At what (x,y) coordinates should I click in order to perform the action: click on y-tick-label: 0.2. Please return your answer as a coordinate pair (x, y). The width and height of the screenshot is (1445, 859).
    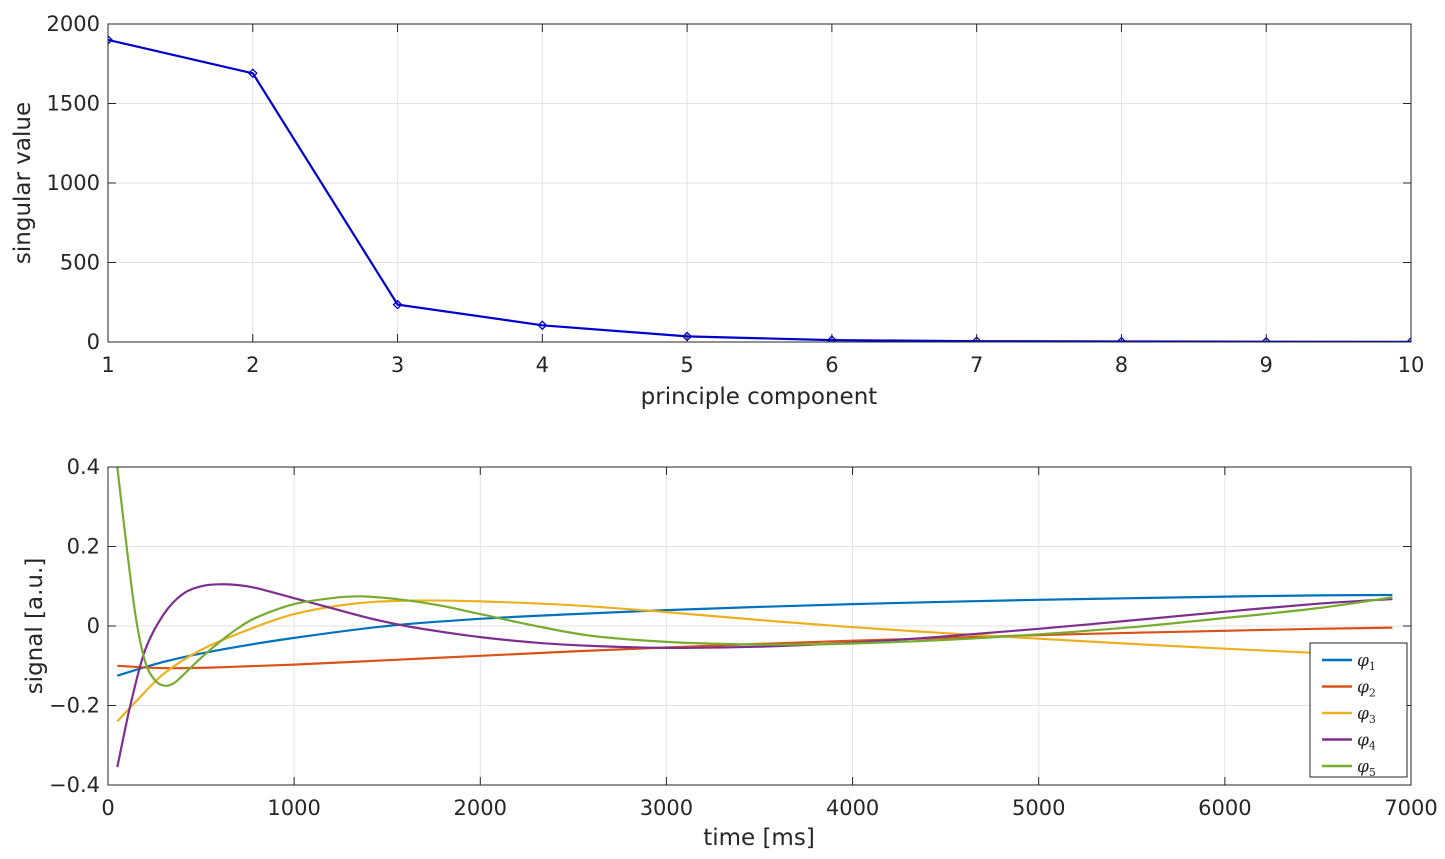
    Looking at the image, I should click on (83, 547).